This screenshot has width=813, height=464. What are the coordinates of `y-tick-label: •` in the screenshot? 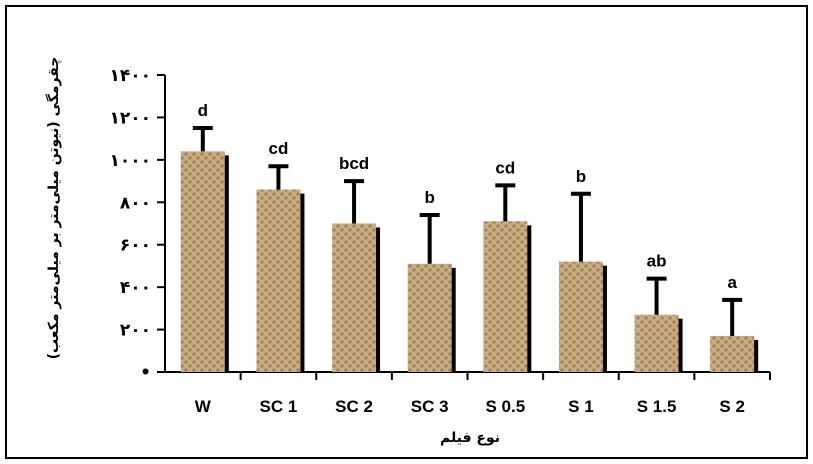 It's located at (145, 373).